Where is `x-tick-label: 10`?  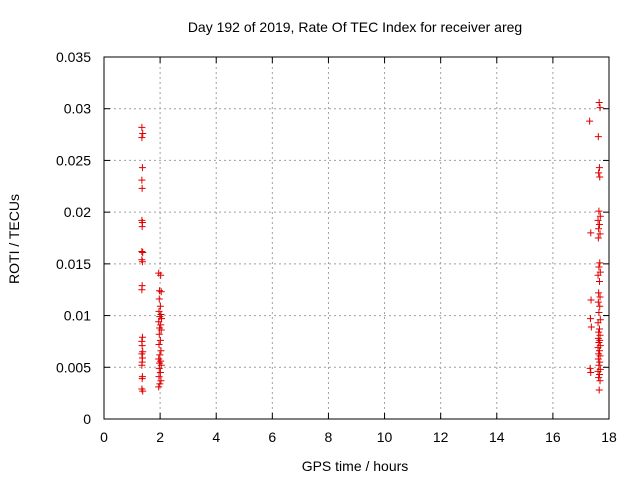
x-tick-label: 10 is located at coordinates (385, 437).